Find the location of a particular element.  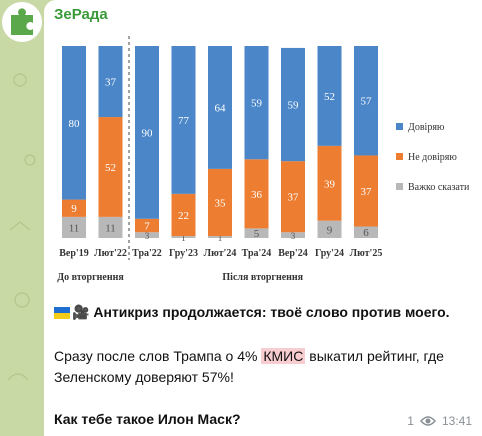

bar-value-label: 77 is located at coordinates (184, 121).